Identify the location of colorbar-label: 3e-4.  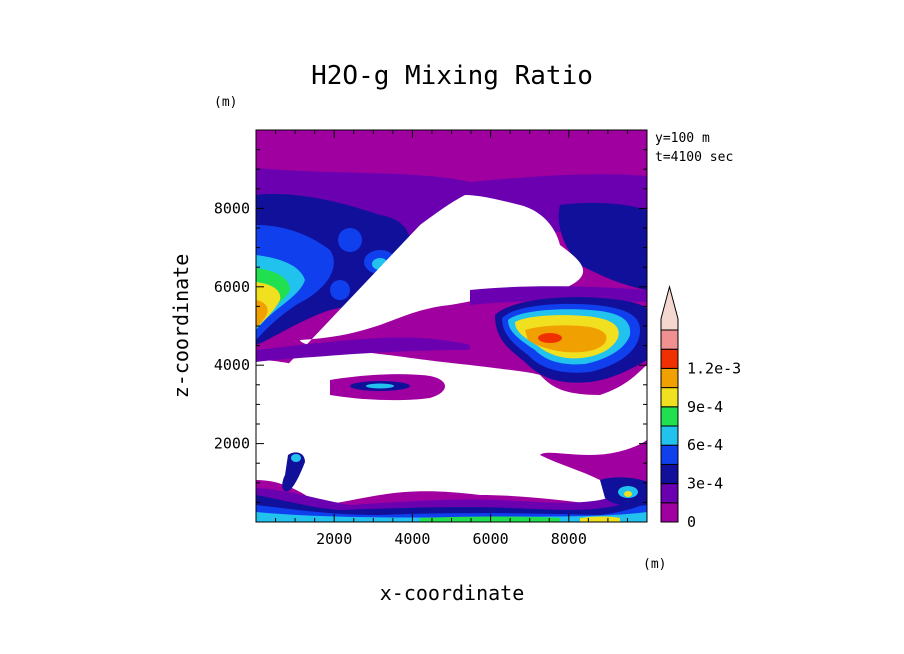
(705, 484).